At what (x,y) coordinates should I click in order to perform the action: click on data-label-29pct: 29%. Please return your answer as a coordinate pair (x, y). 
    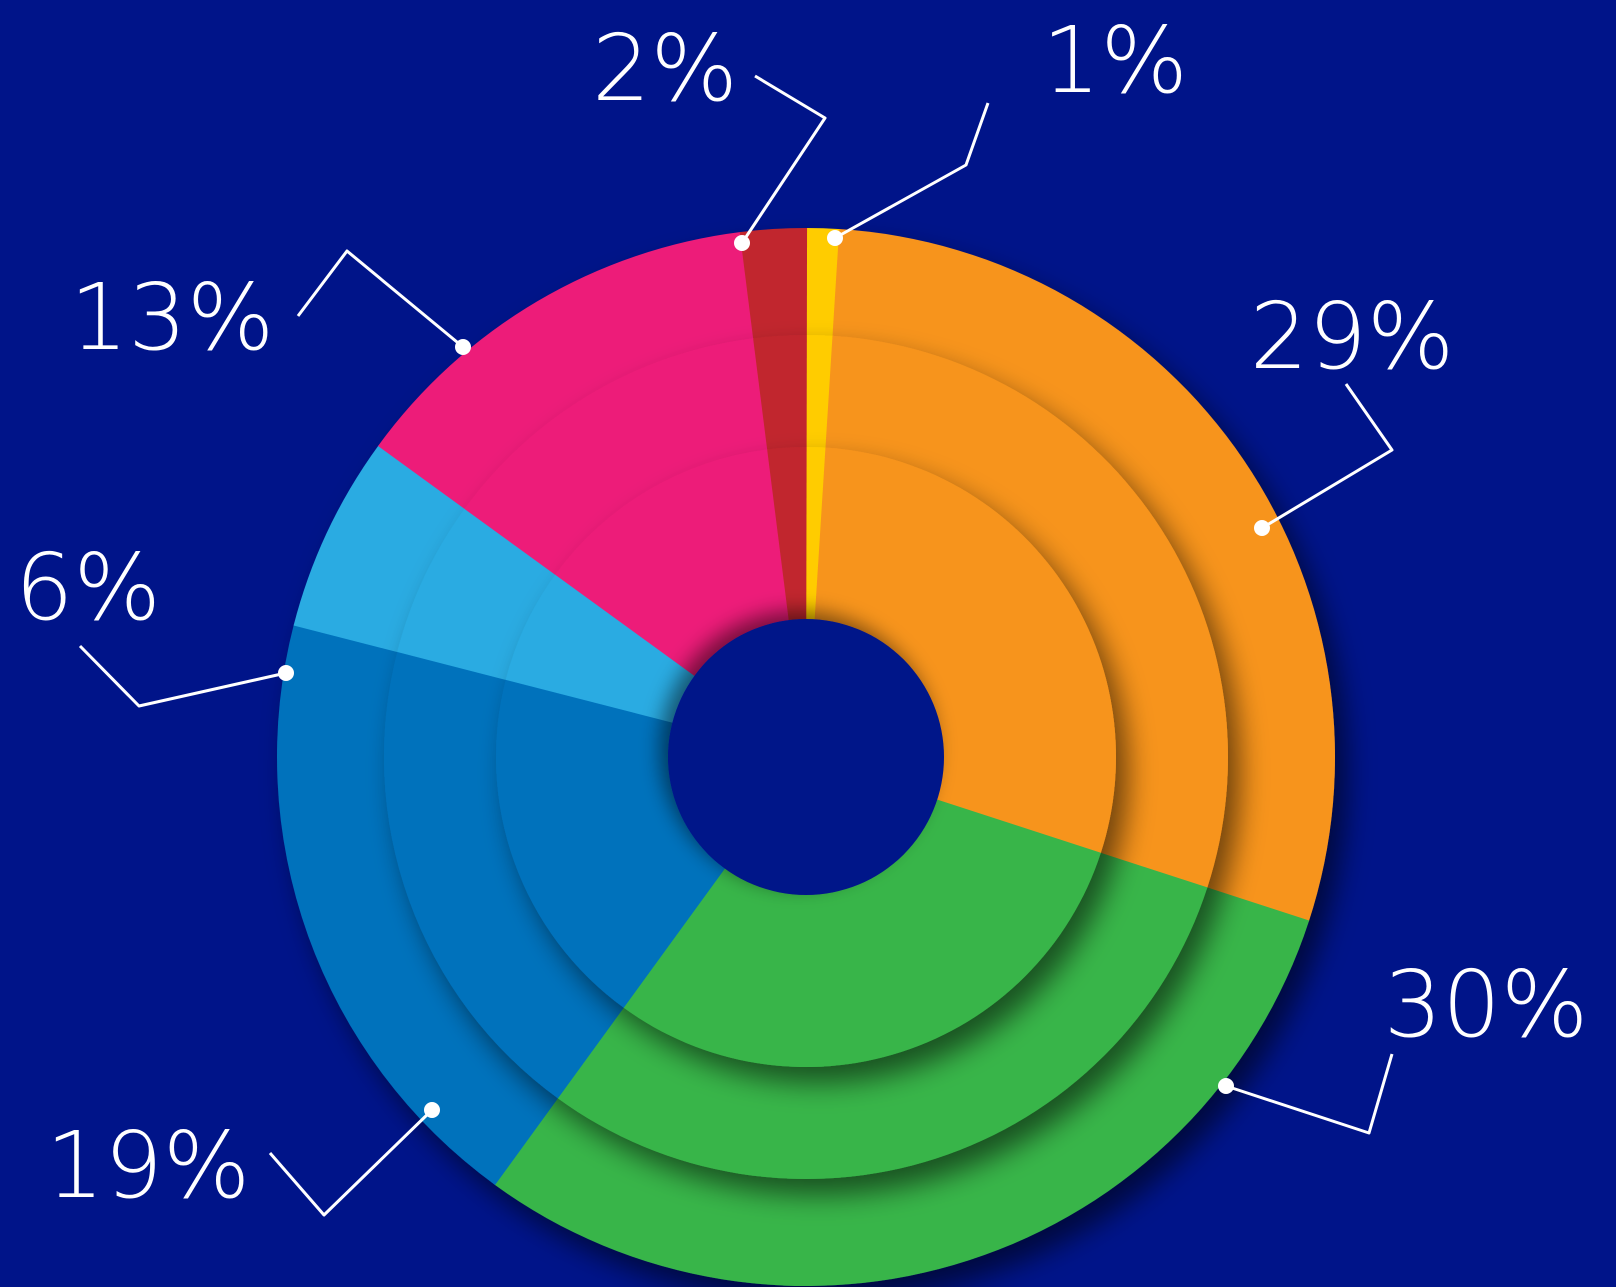
    Looking at the image, I should click on (1352, 336).